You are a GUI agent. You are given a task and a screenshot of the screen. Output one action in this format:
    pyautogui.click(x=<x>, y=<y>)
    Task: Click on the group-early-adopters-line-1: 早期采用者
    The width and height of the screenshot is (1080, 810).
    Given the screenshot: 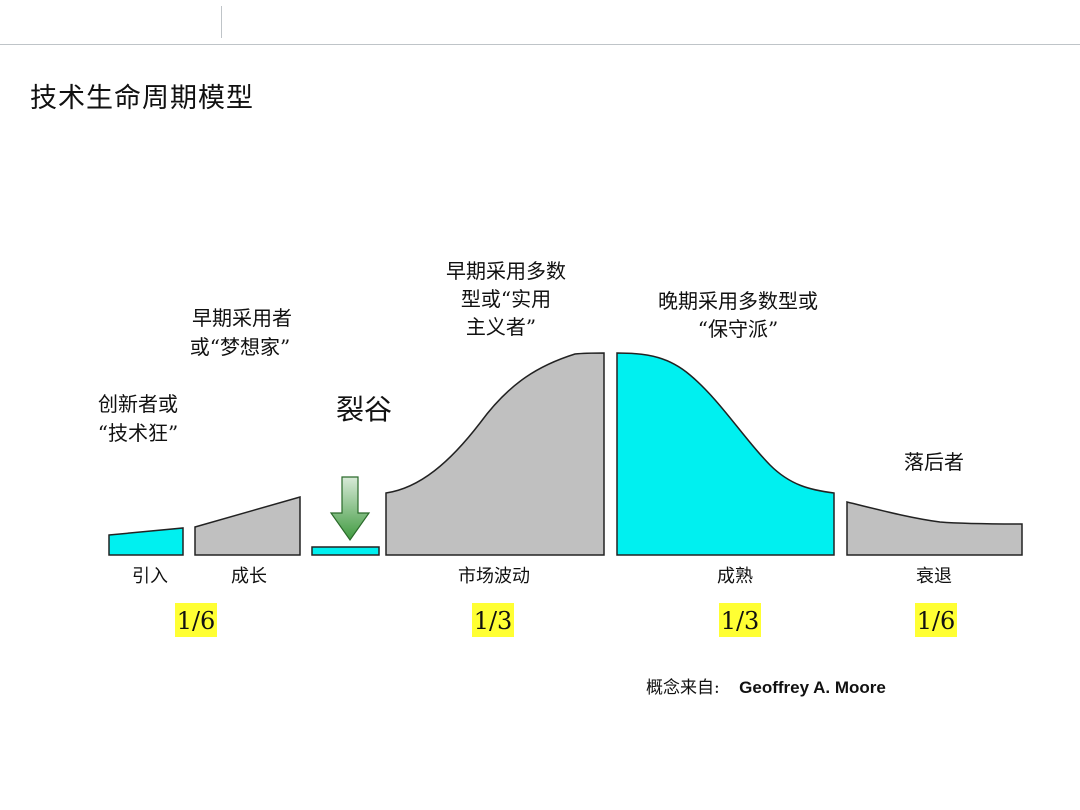 What is the action you would take?
    pyautogui.click(x=242, y=318)
    